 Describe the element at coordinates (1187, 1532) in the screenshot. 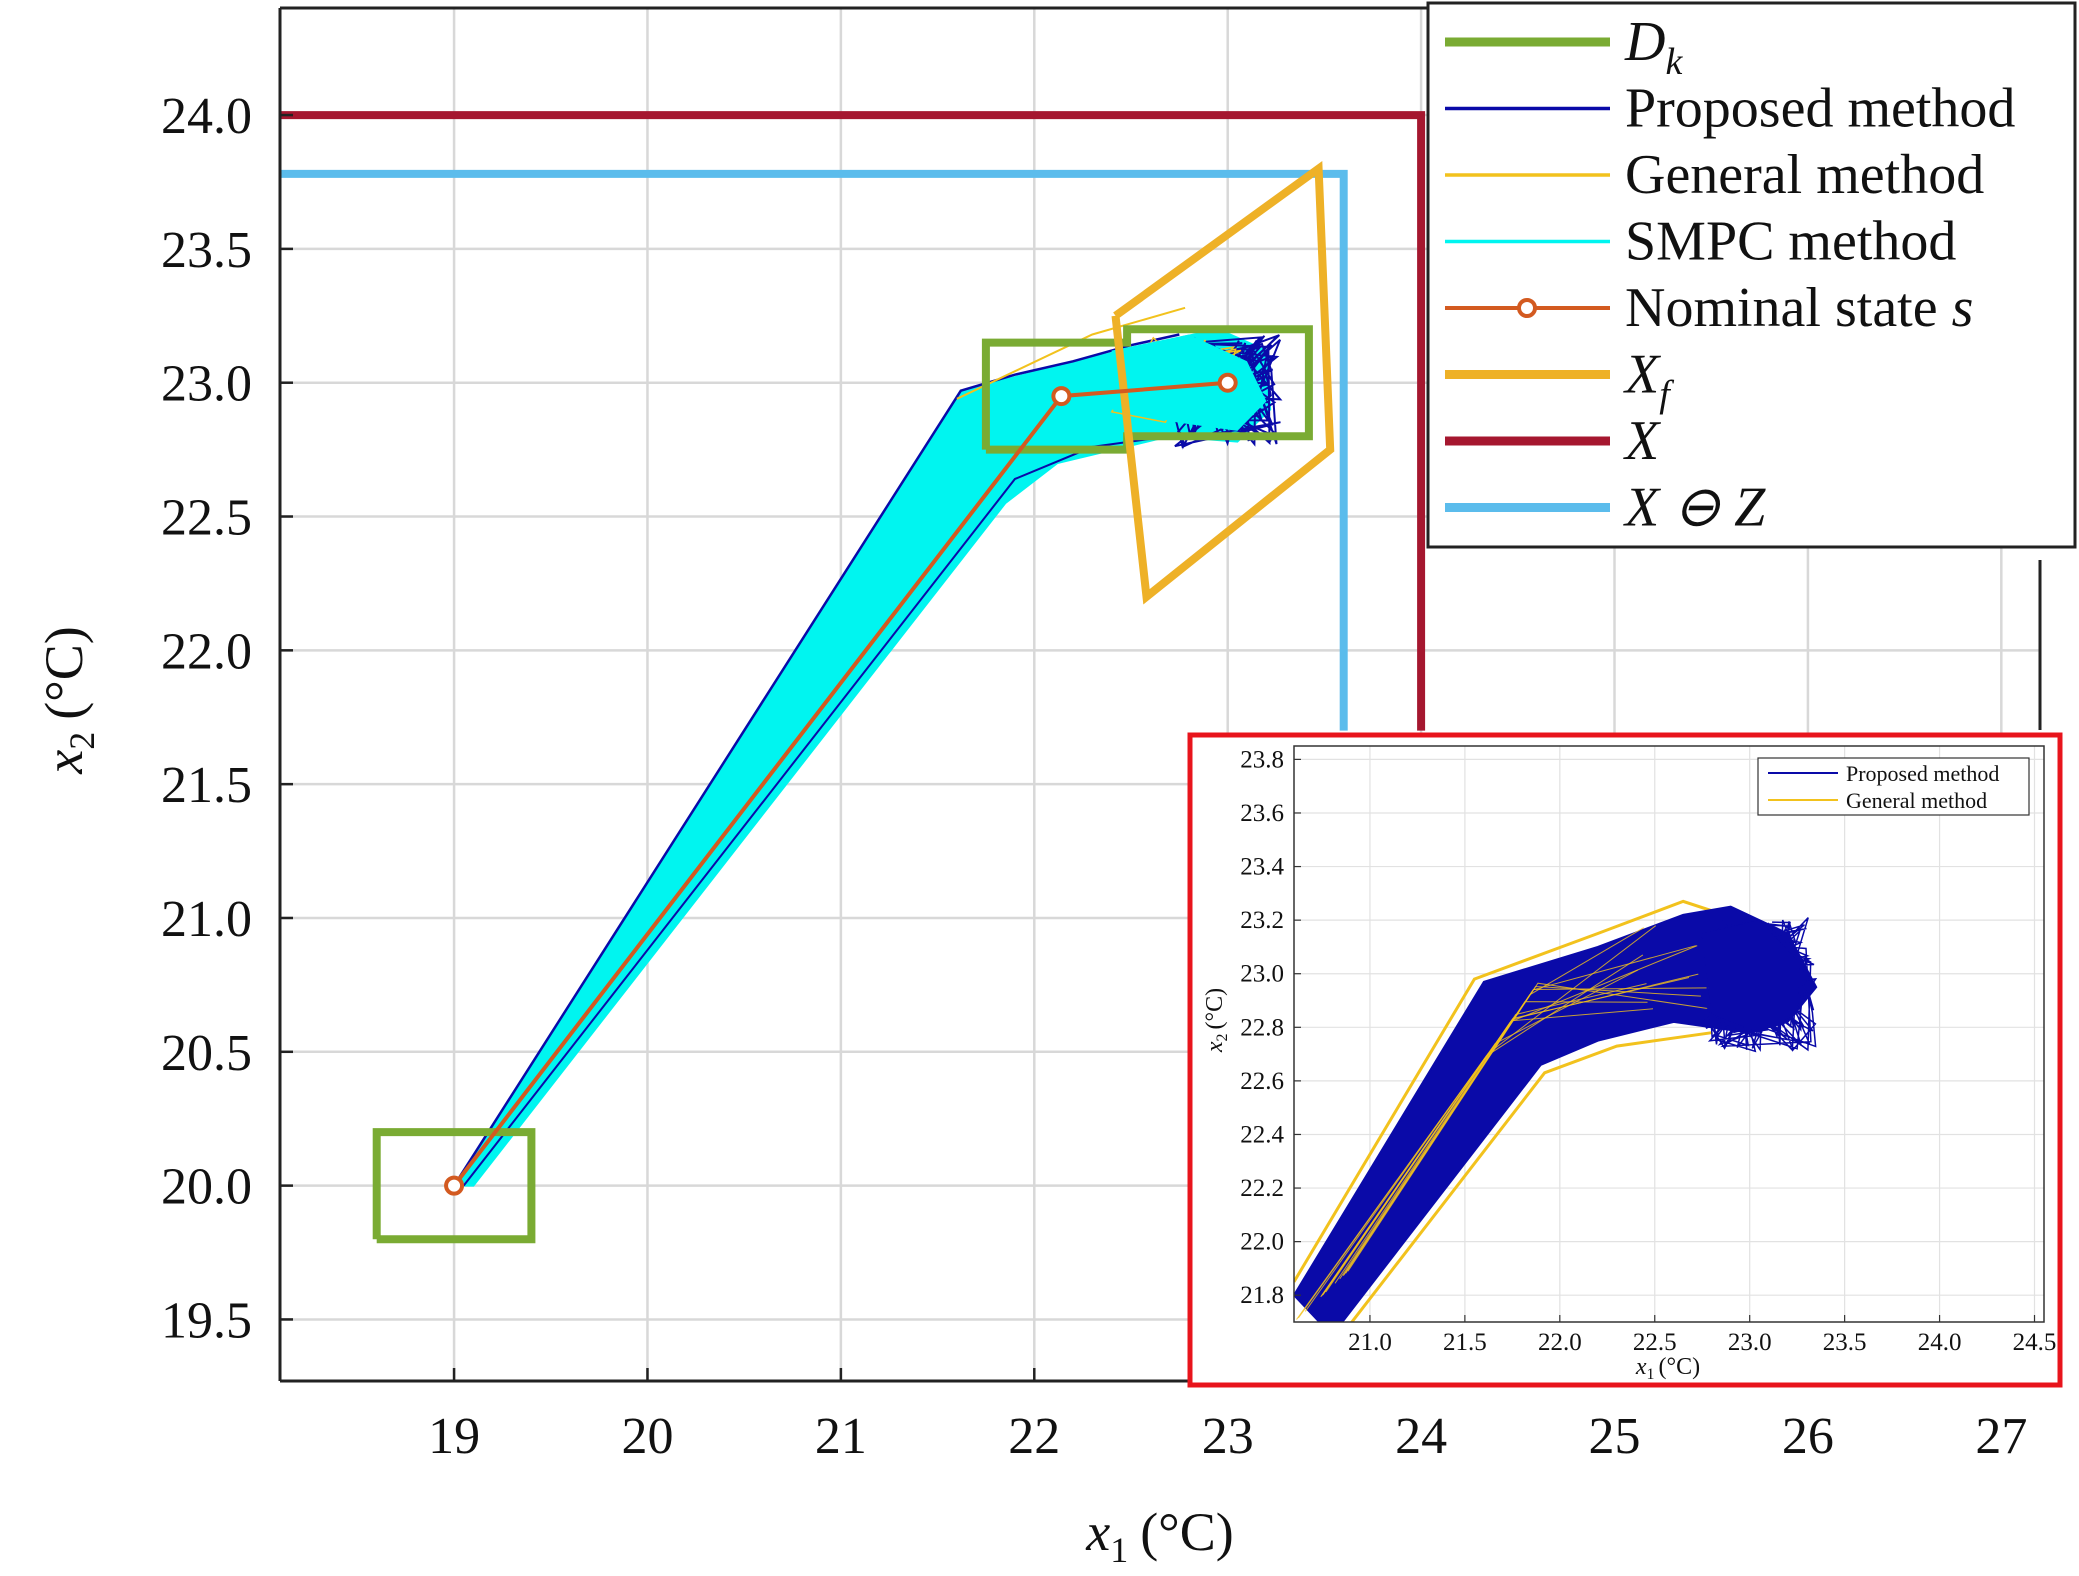

I see `main-xlabel-unit: (°C)` at that location.